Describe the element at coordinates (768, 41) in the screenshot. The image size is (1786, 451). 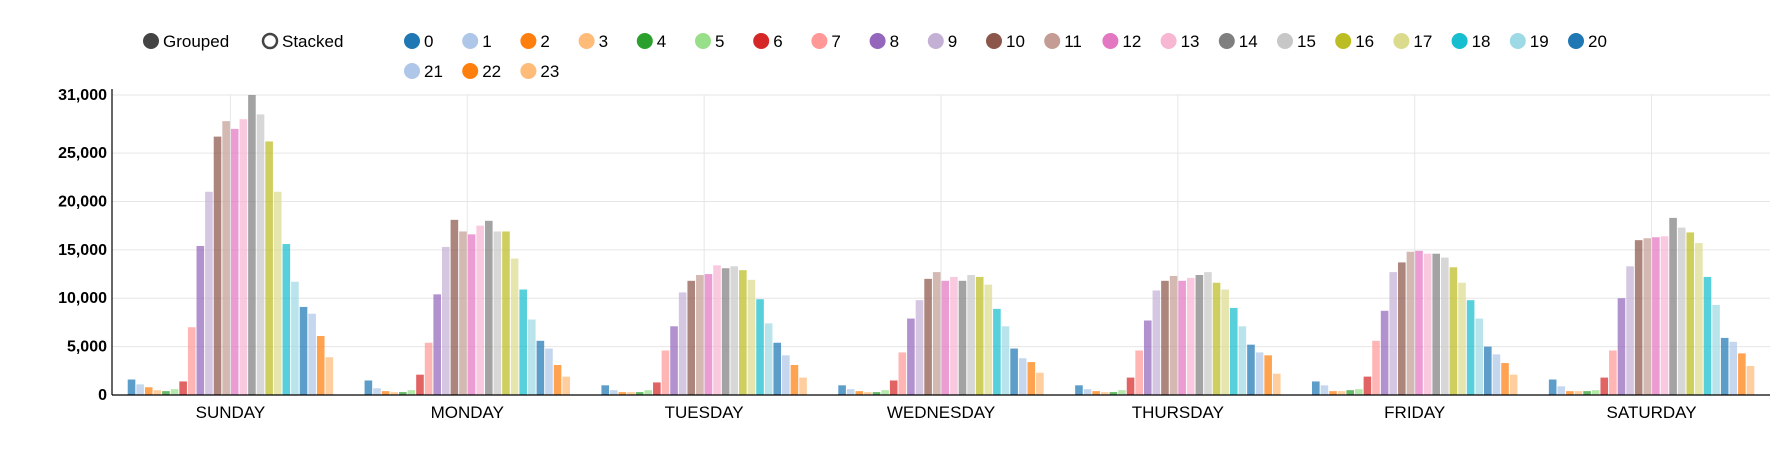
I see `legend-item-6: 6` at that location.